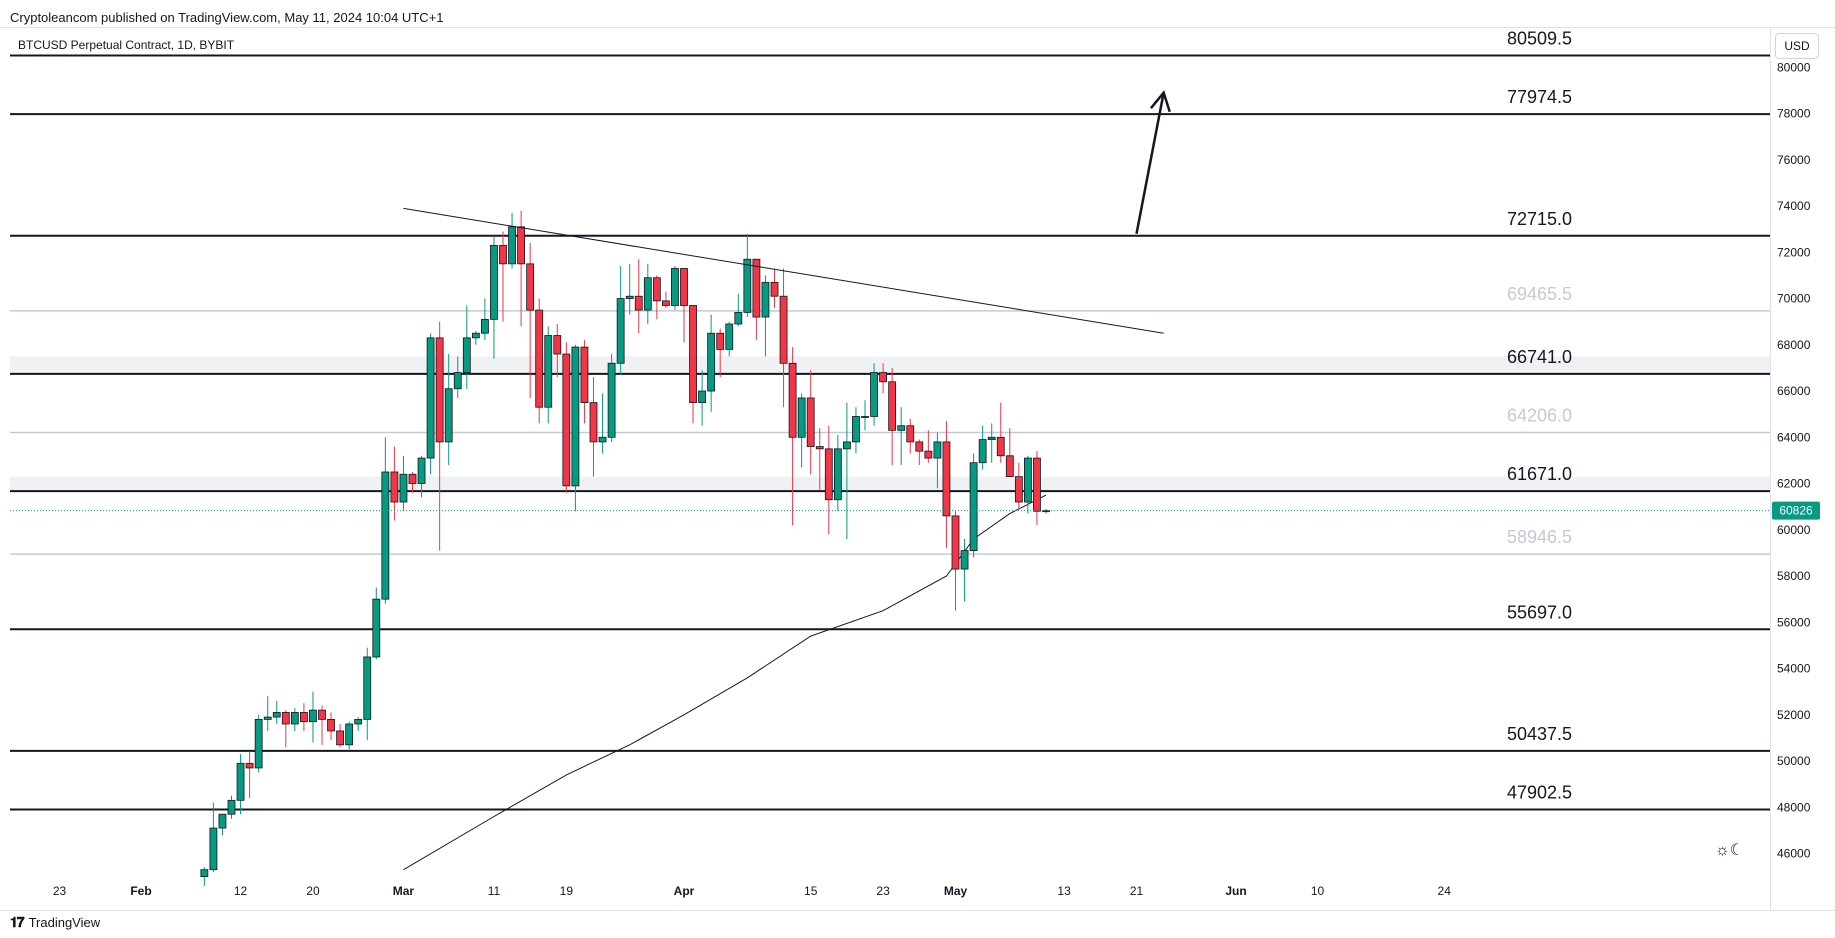  I want to click on last-price-group: 60826, so click(915, 510).